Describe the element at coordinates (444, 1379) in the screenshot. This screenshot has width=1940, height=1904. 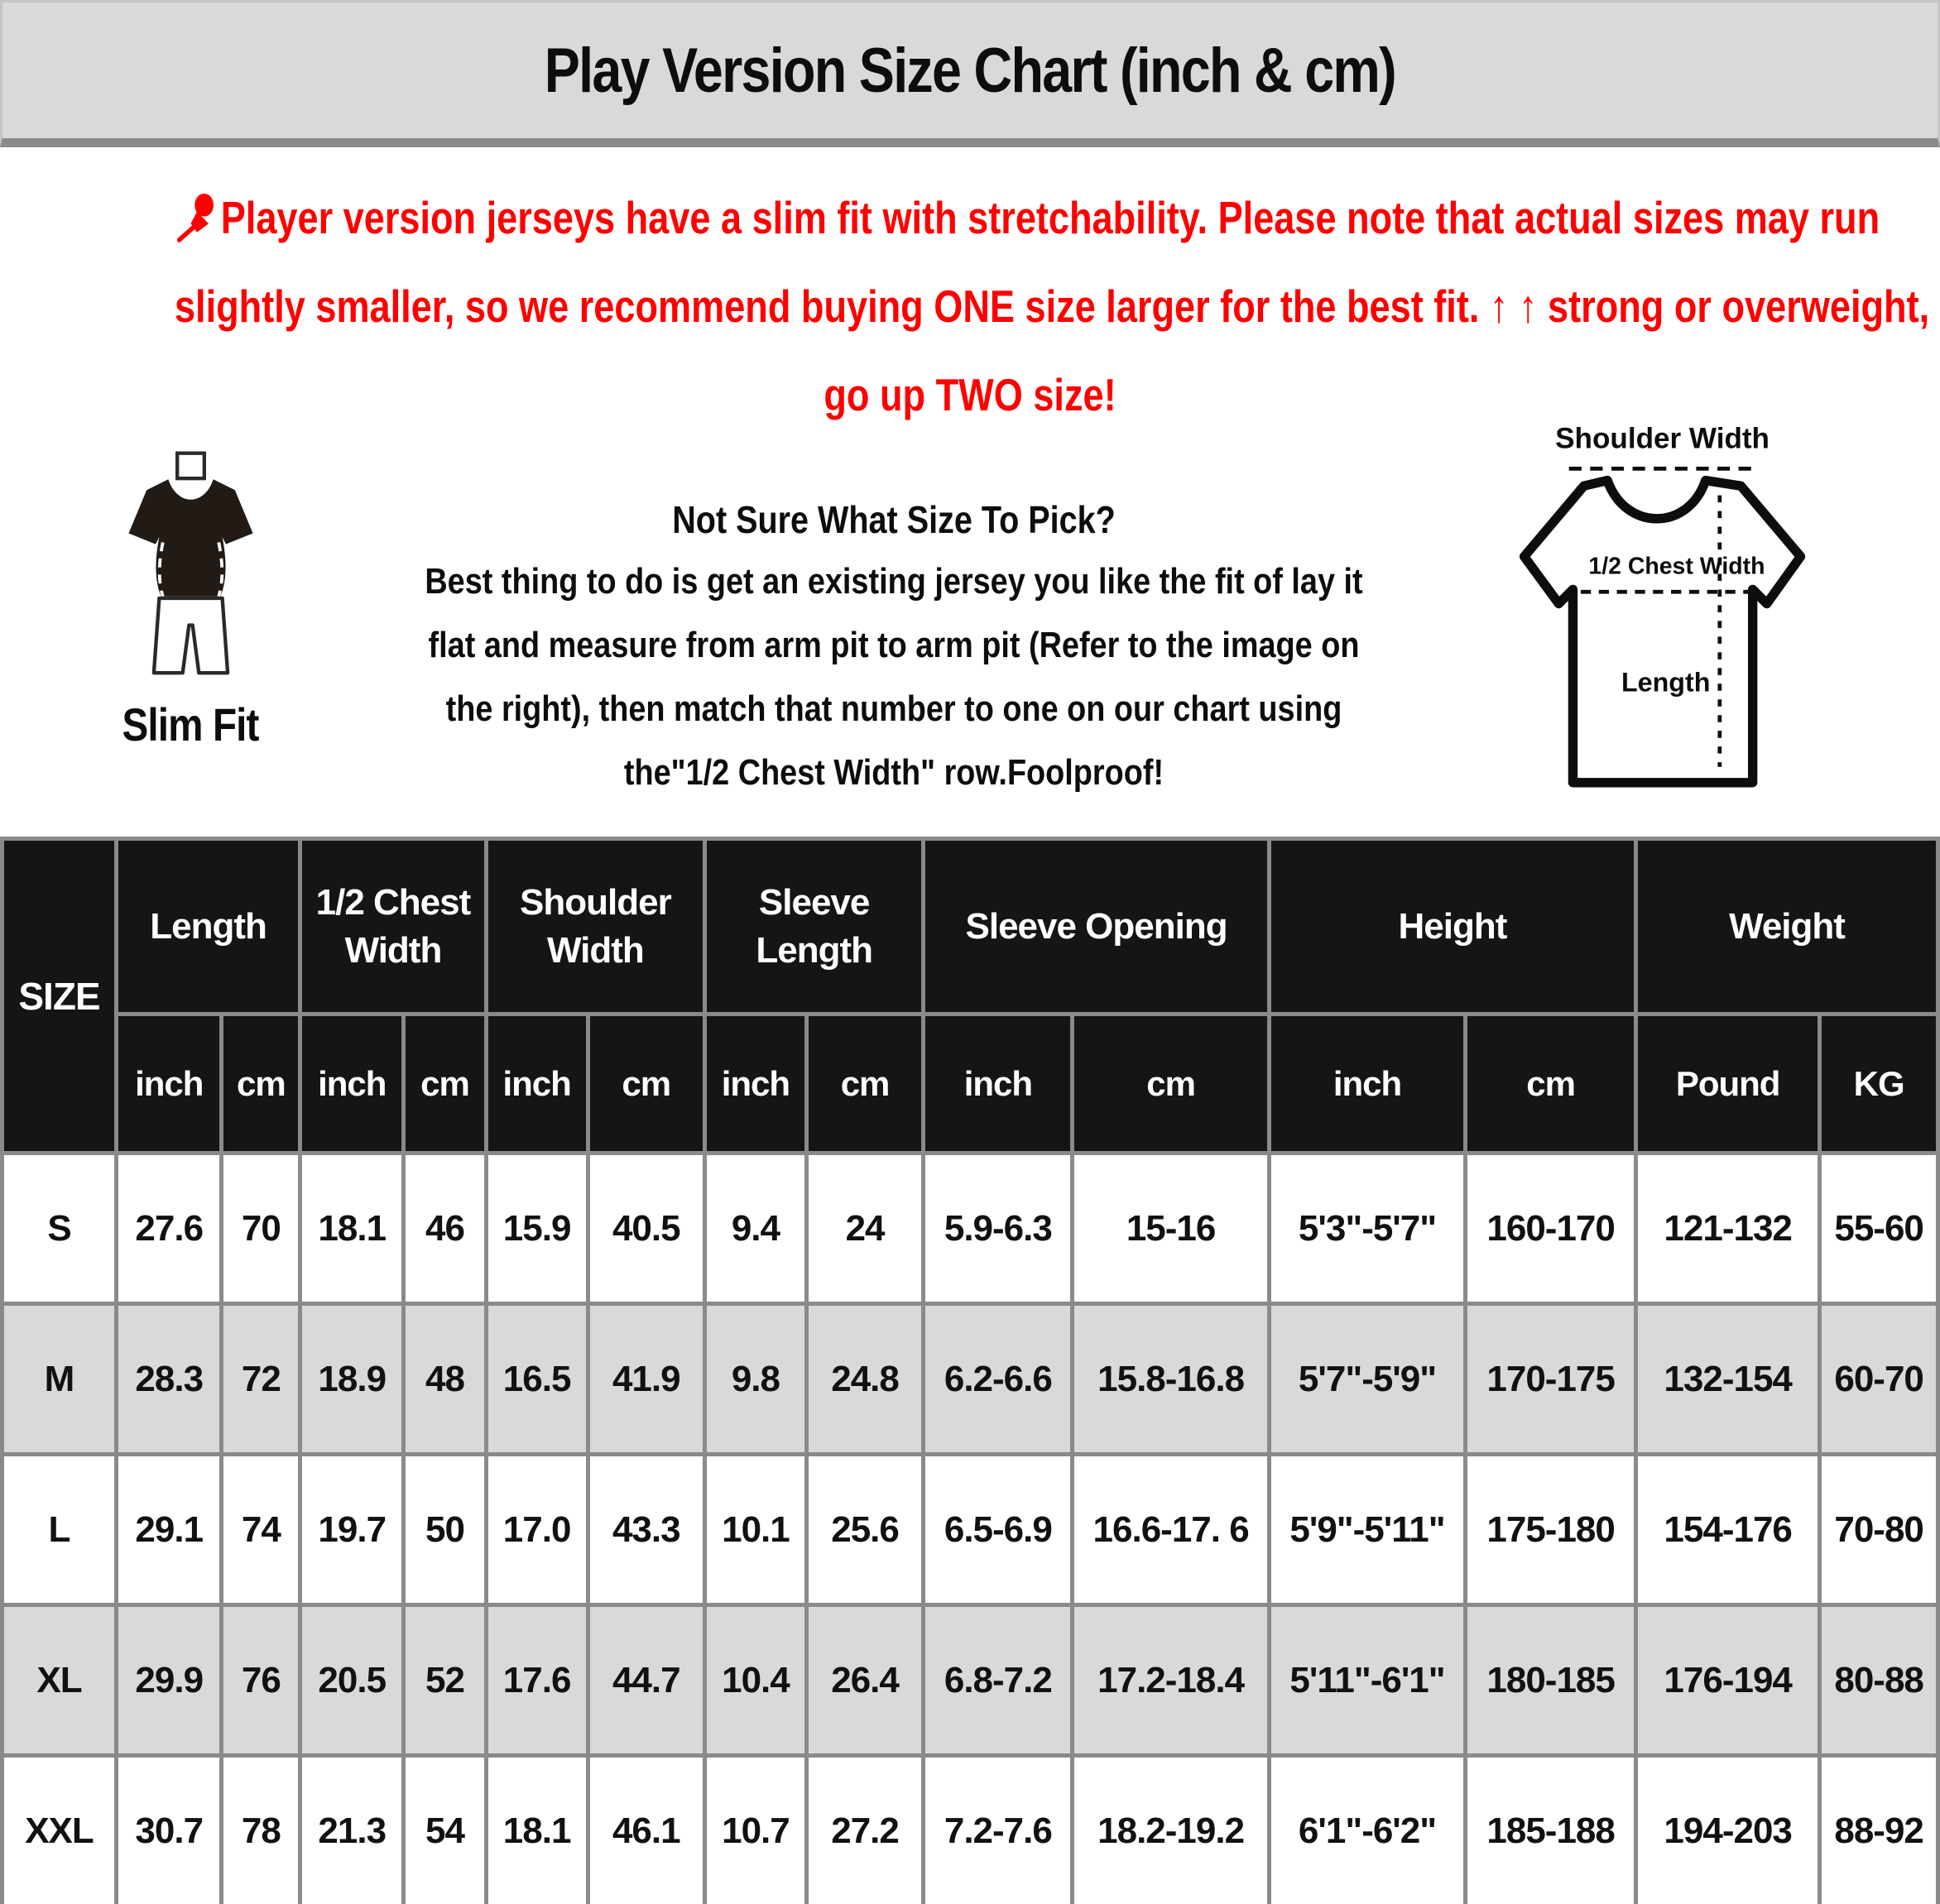
I see `value-cell: 48` at that location.